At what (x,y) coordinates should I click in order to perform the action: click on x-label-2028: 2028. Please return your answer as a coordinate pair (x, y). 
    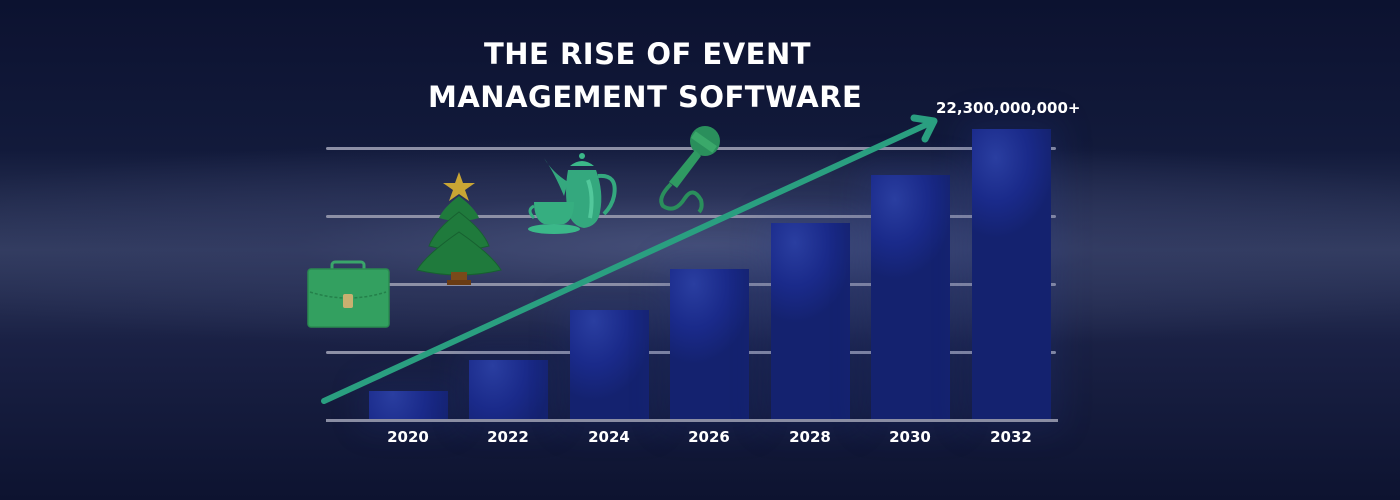
    Looking at the image, I should click on (810, 437).